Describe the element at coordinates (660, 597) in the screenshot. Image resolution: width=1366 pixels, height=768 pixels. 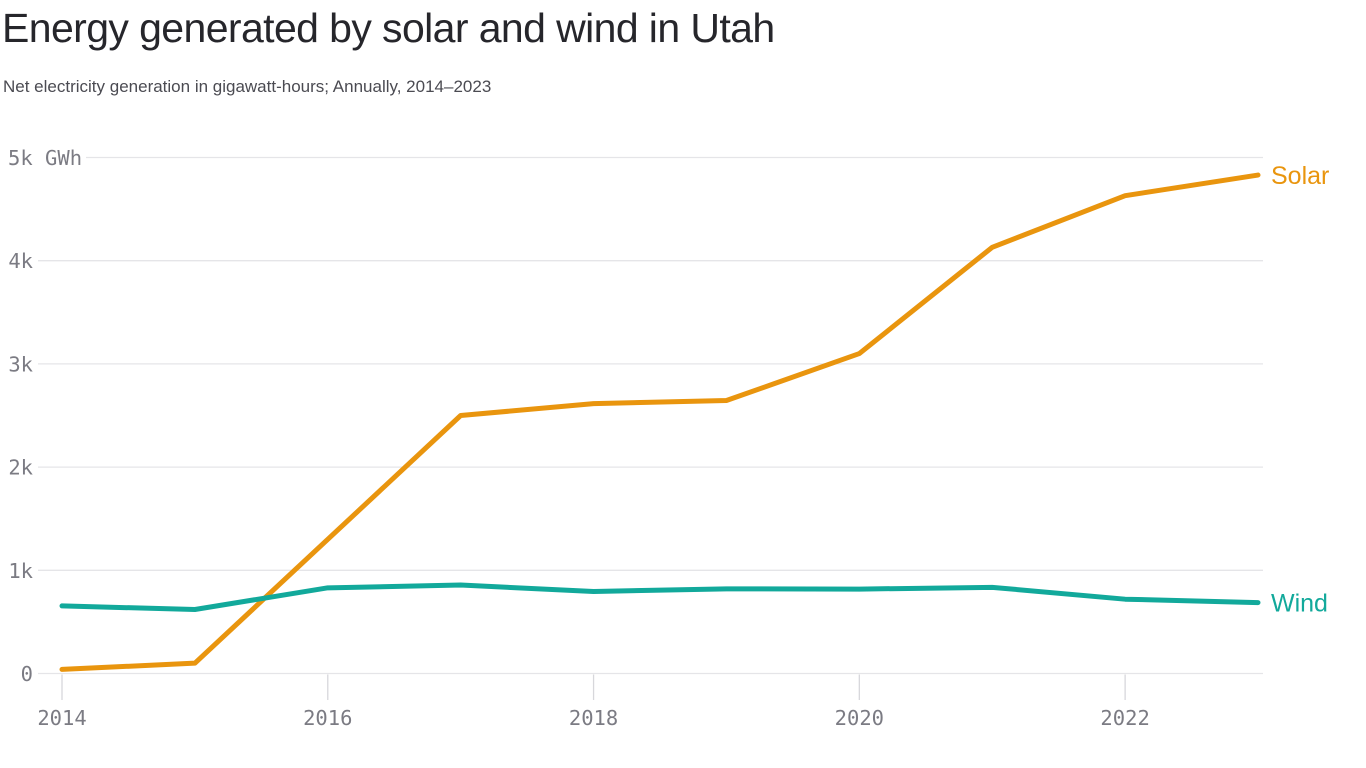
I see `series-line-wind` at that location.